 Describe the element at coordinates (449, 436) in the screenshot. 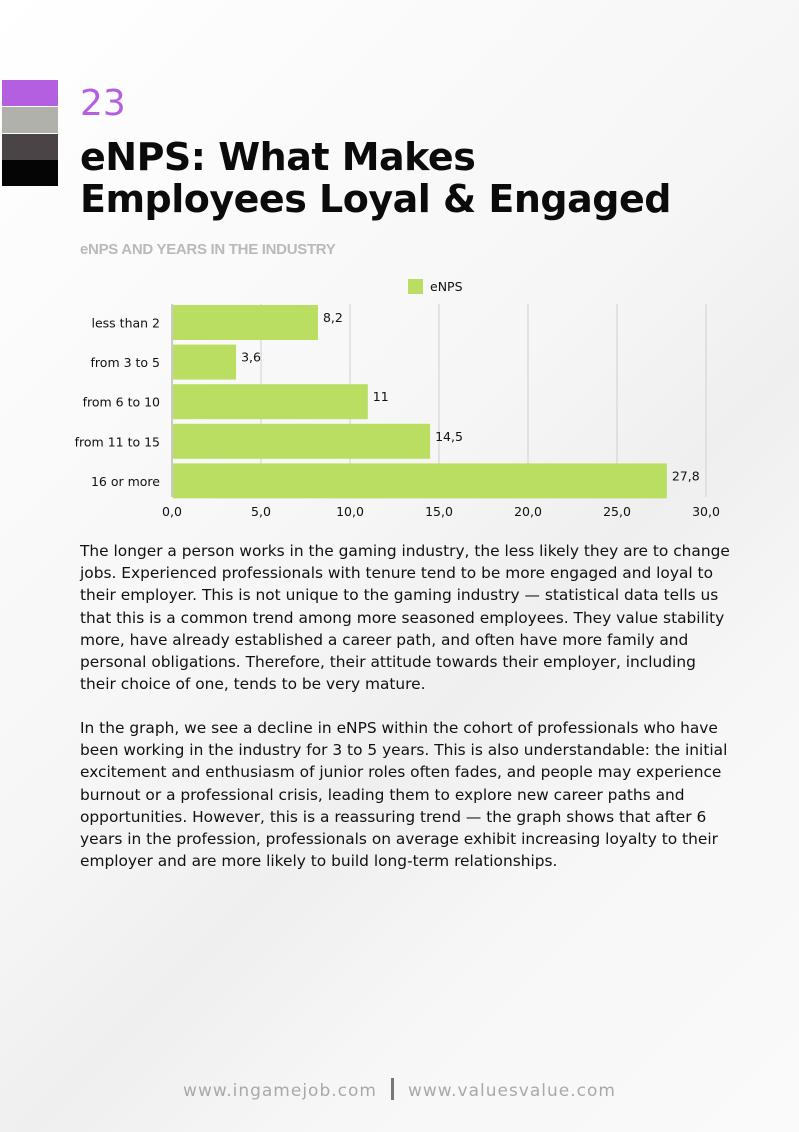

I see `data-label: 14,5` at that location.